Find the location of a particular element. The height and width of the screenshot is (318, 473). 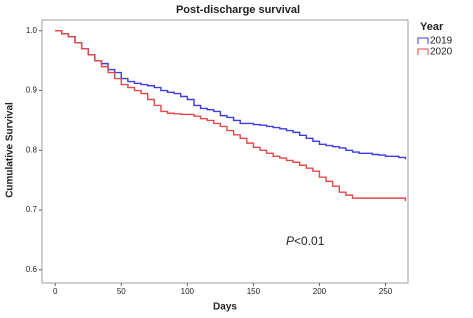

y-axis-title: Cumulative Survival is located at coordinates (10, 150).